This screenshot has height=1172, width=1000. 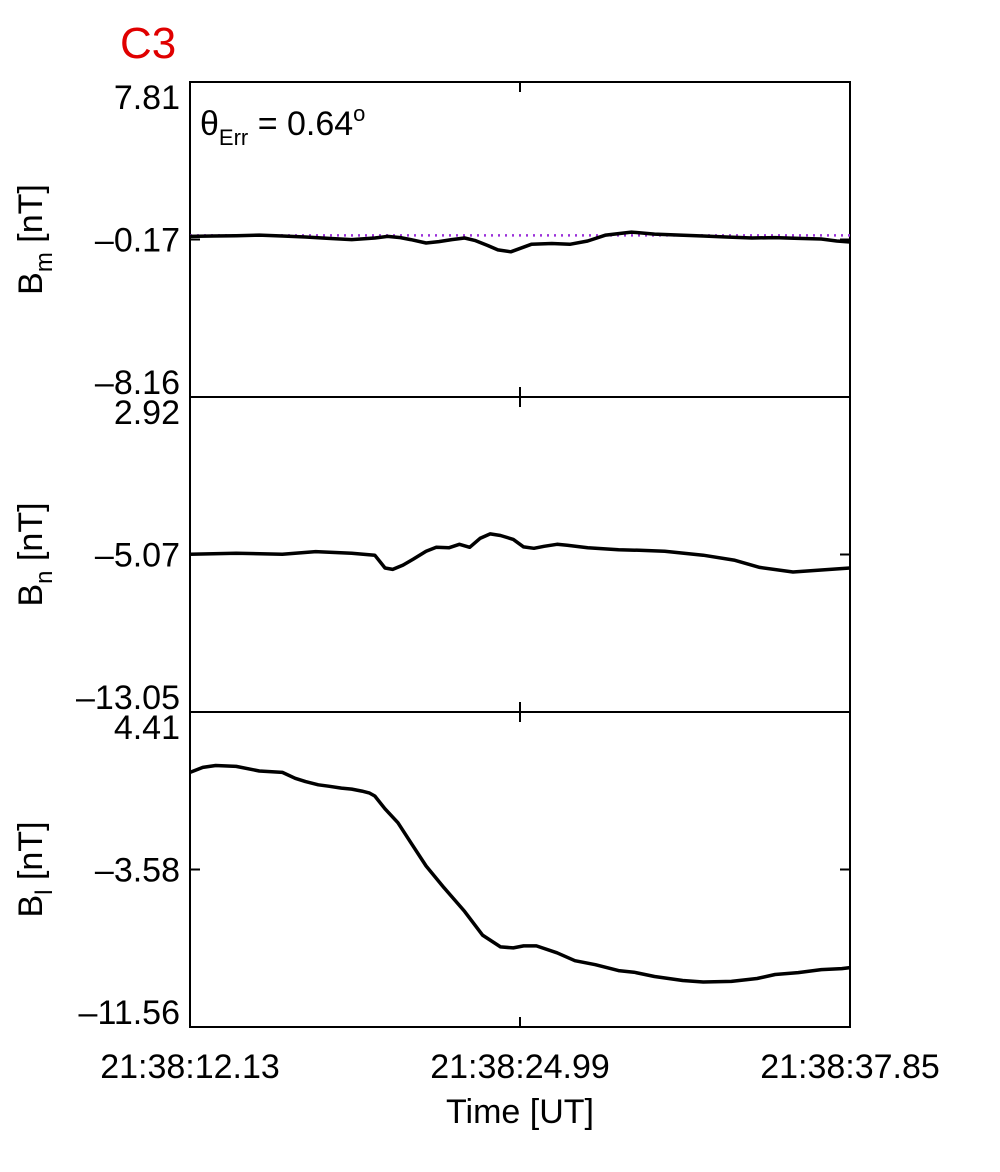 I want to click on y-tick-label: 4.41, so click(x=147, y=728).